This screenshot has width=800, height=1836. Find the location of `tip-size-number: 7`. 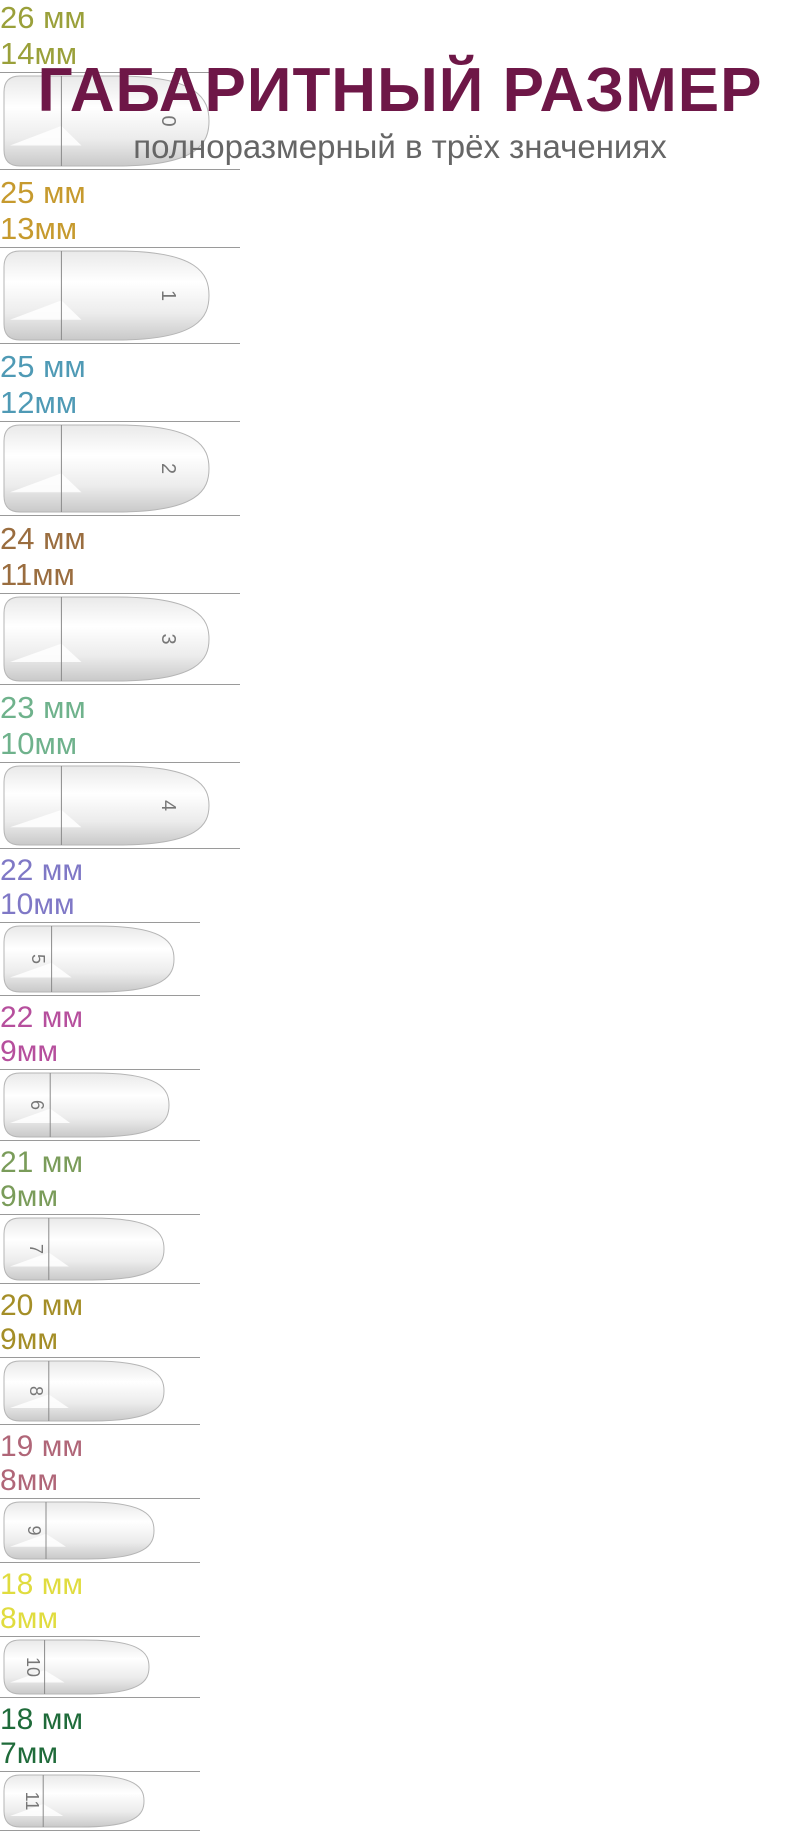

tip-size-number: 7 is located at coordinates (36, 1249).